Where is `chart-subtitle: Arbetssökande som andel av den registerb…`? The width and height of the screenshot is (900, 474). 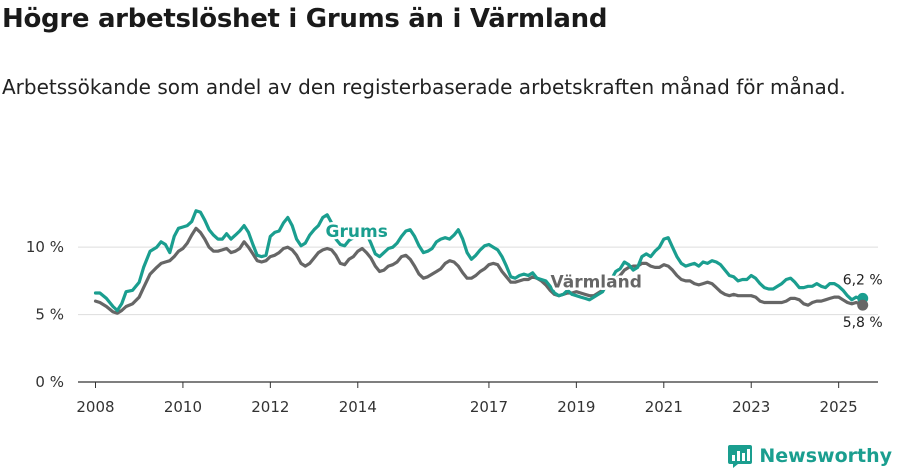 chart-subtitle: Arbetssökande som andel av den registerb… is located at coordinates (424, 87).